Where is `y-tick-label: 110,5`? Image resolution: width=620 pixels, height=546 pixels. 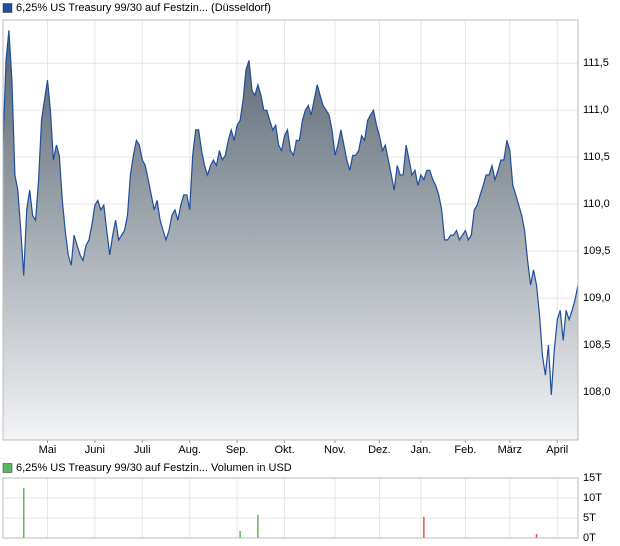 y-tick-label: 110,5 is located at coordinates (596, 157).